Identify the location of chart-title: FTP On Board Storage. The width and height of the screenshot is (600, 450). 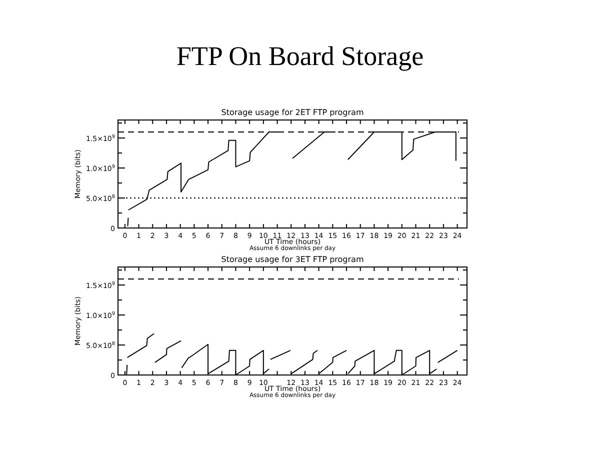
(300, 56).